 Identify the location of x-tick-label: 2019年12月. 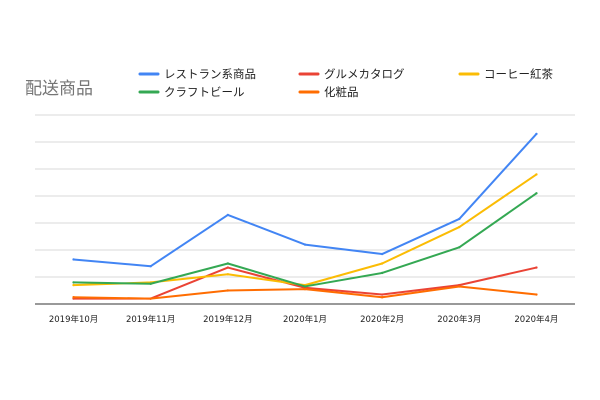
(227, 319).